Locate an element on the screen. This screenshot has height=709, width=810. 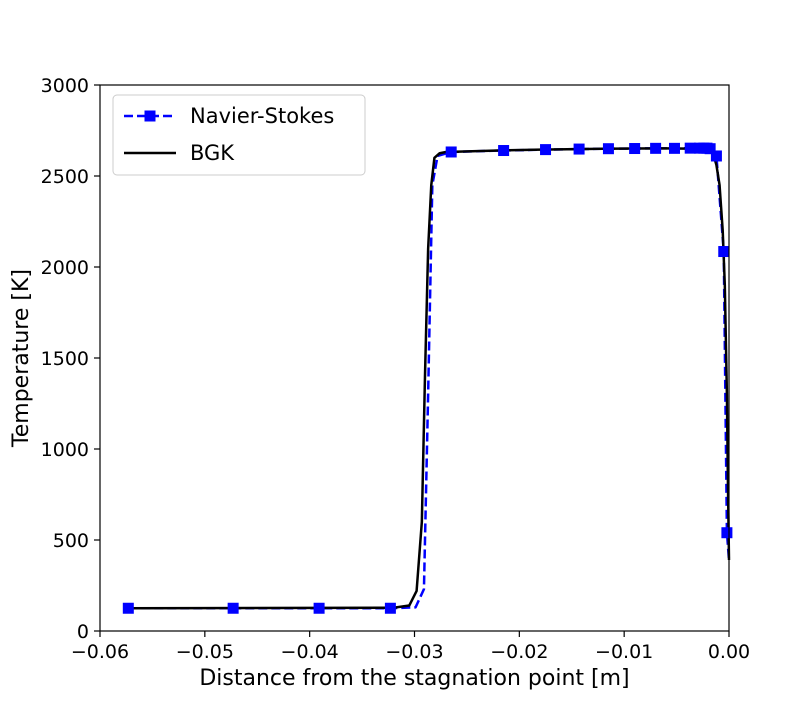
x-tick-label: −0.04 is located at coordinates (310, 652).